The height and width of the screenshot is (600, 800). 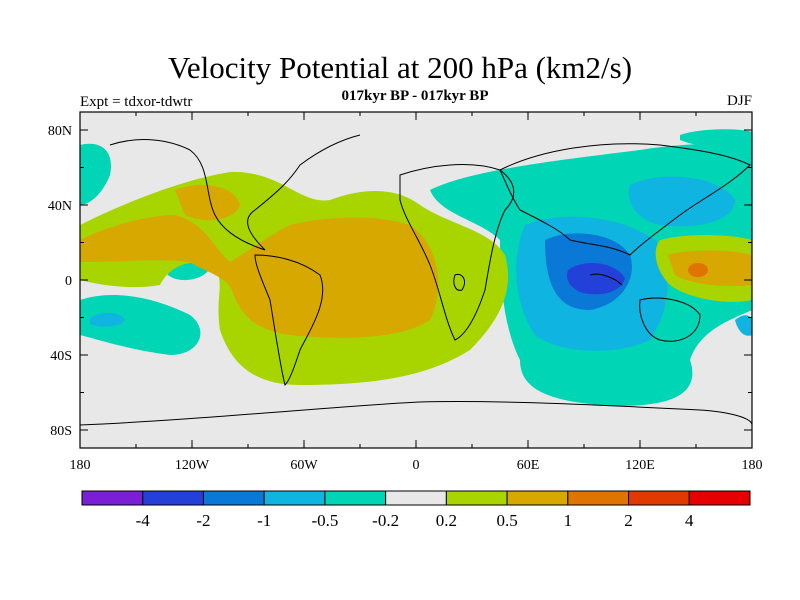 I want to click on colorbar-label: 0.2, so click(x=446, y=520).